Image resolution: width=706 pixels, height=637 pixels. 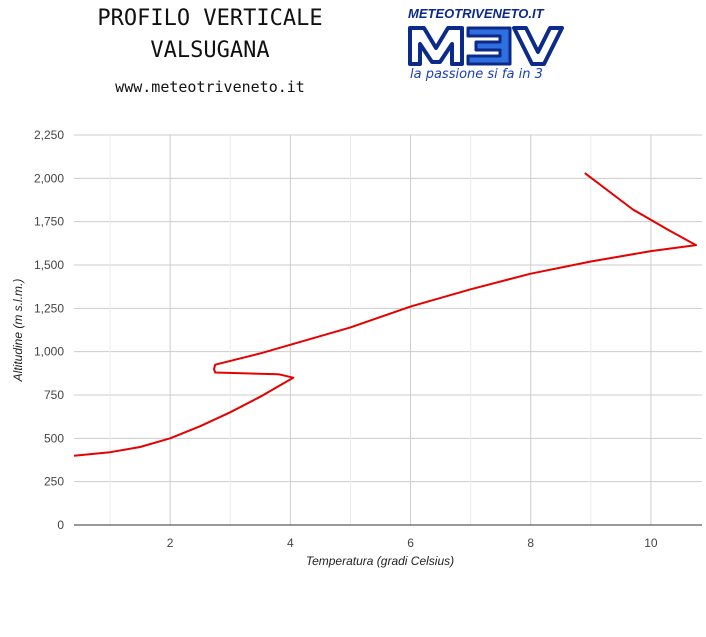 What do you see at coordinates (210, 50) in the screenshot?
I see `chart-title-line2: VALSUGANA` at bounding box center [210, 50].